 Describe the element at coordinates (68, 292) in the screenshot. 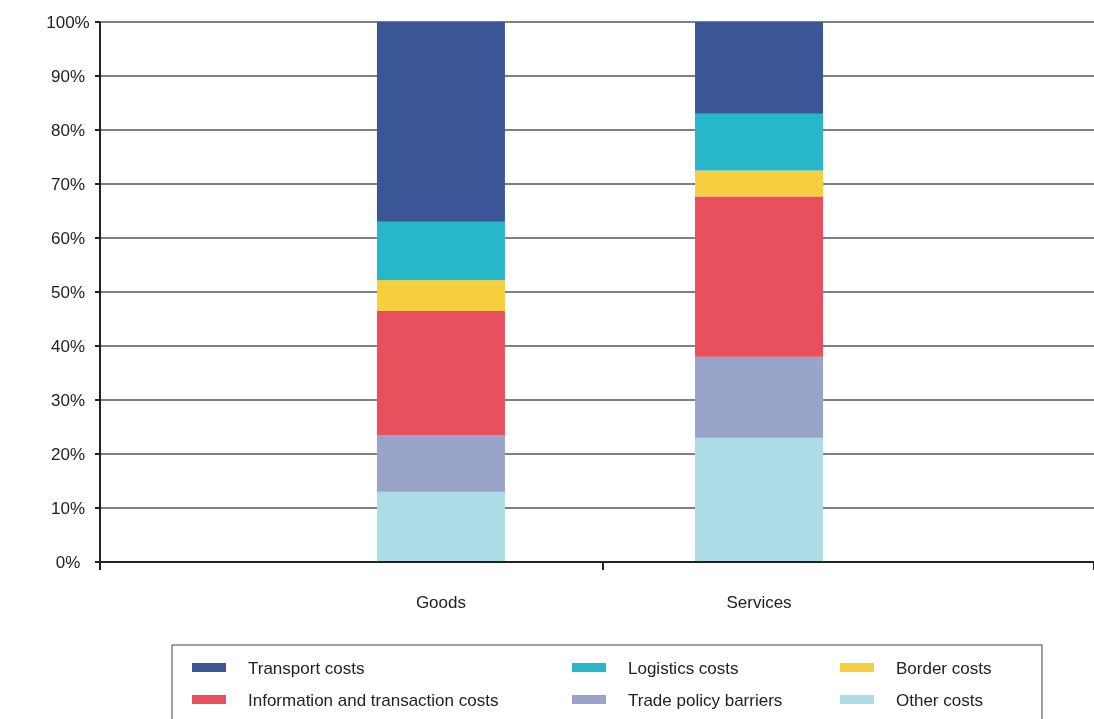

I see `y-tick-label: 50%` at that location.